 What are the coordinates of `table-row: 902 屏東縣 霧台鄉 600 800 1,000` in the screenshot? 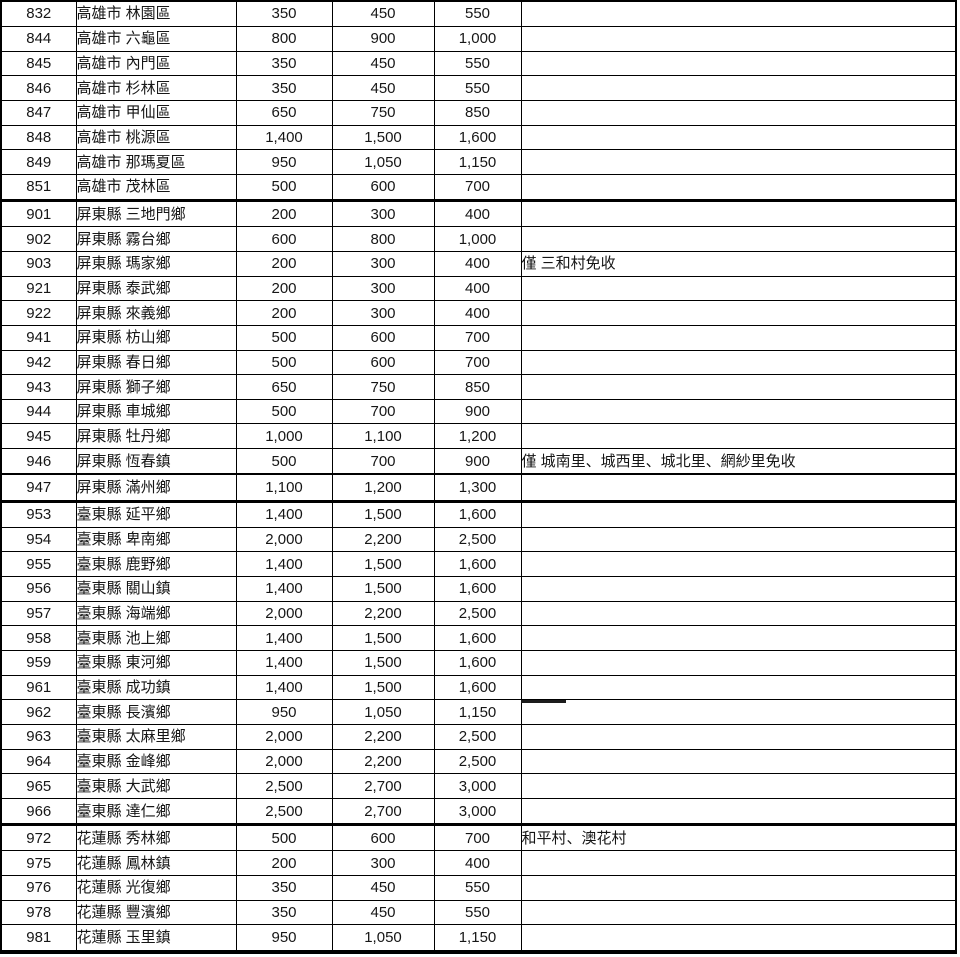 It's located at (478, 239).